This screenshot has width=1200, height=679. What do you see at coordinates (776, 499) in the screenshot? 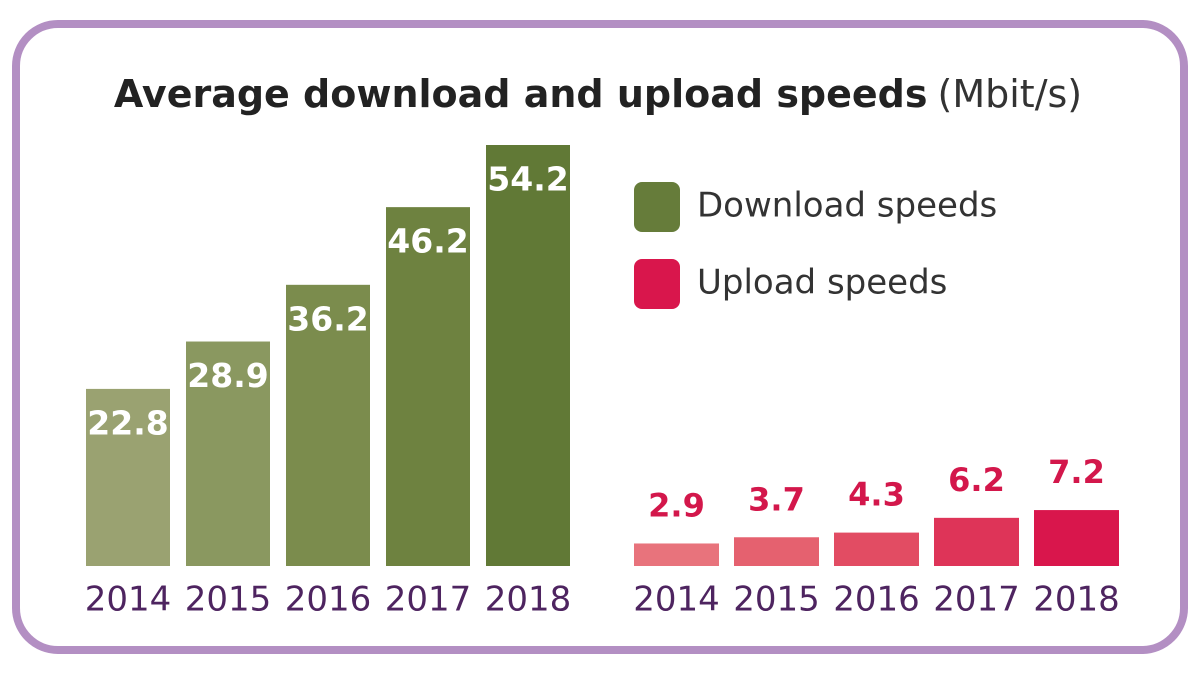
I see `value-label: 3.7` at bounding box center [776, 499].